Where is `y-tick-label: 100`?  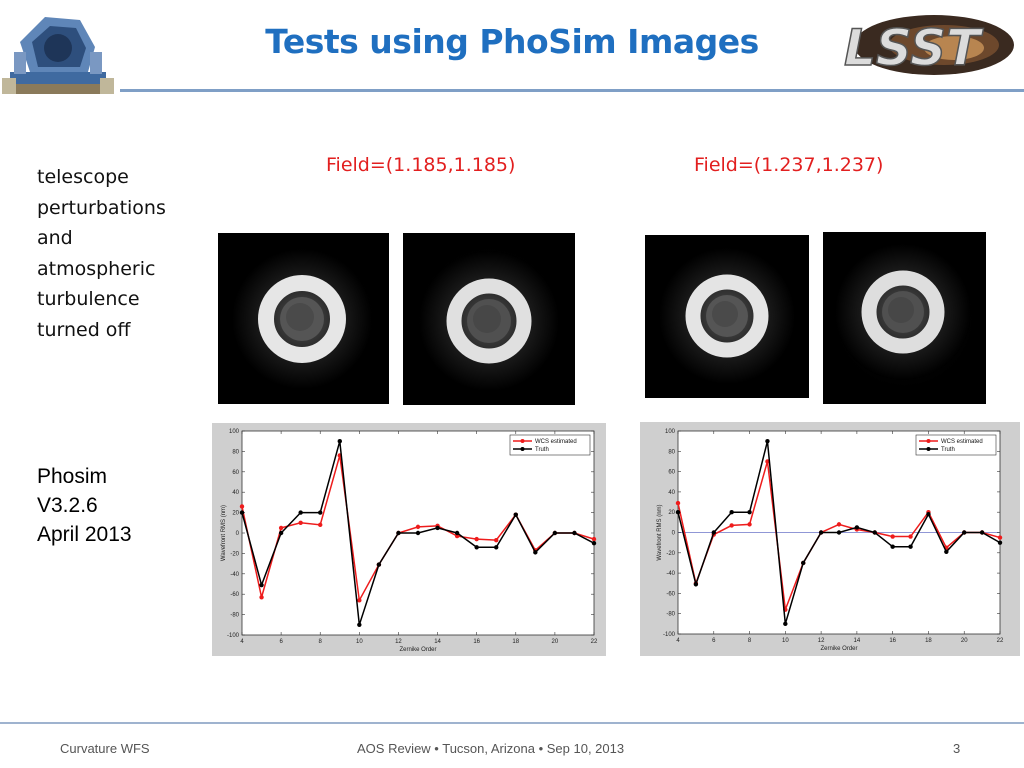
y-tick-label: 100 is located at coordinates (234, 432).